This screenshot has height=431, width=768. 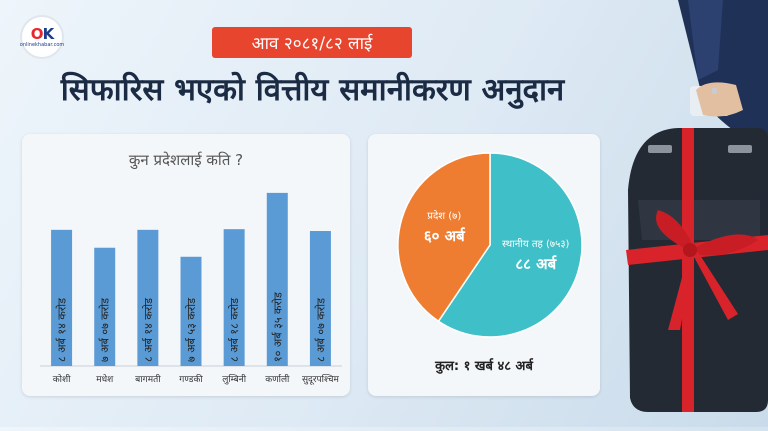 I want to click on bar-value-label-7: ८ अर्ब ०७ करोड, so click(x=320, y=330).